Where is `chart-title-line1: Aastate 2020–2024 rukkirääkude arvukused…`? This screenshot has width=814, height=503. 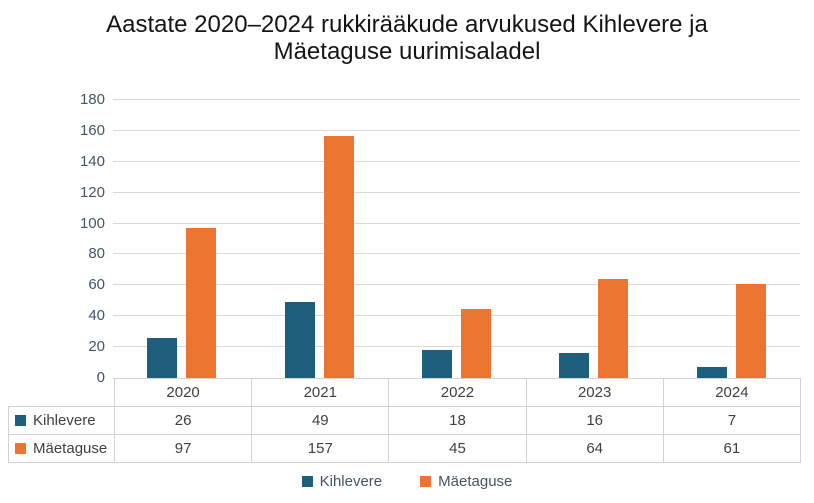
chart-title-line1: Aastate 2020–2024 rukkirääkude arvukused… is located at coordinates (407, 24).